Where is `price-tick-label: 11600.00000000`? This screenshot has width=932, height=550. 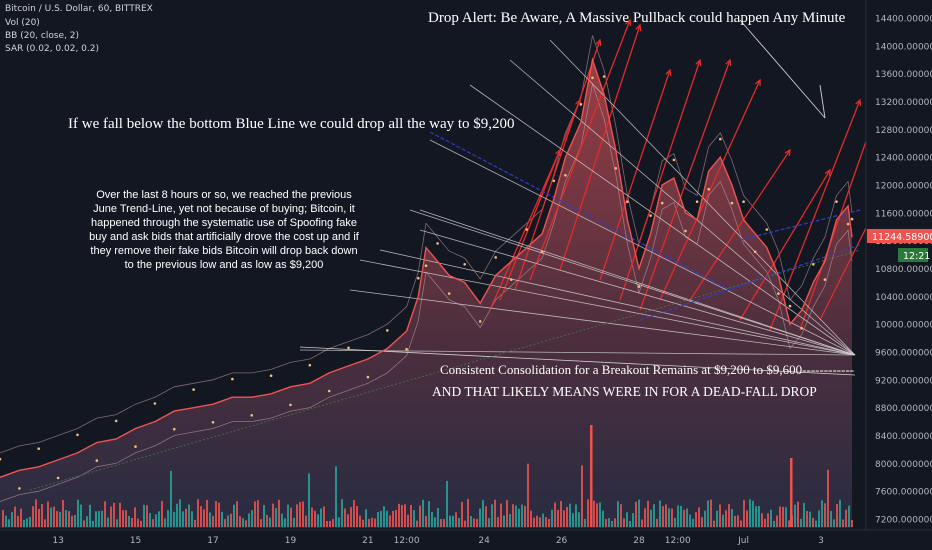 price-tick-label: 11600.00000000 is located at coordinates (903, 214).